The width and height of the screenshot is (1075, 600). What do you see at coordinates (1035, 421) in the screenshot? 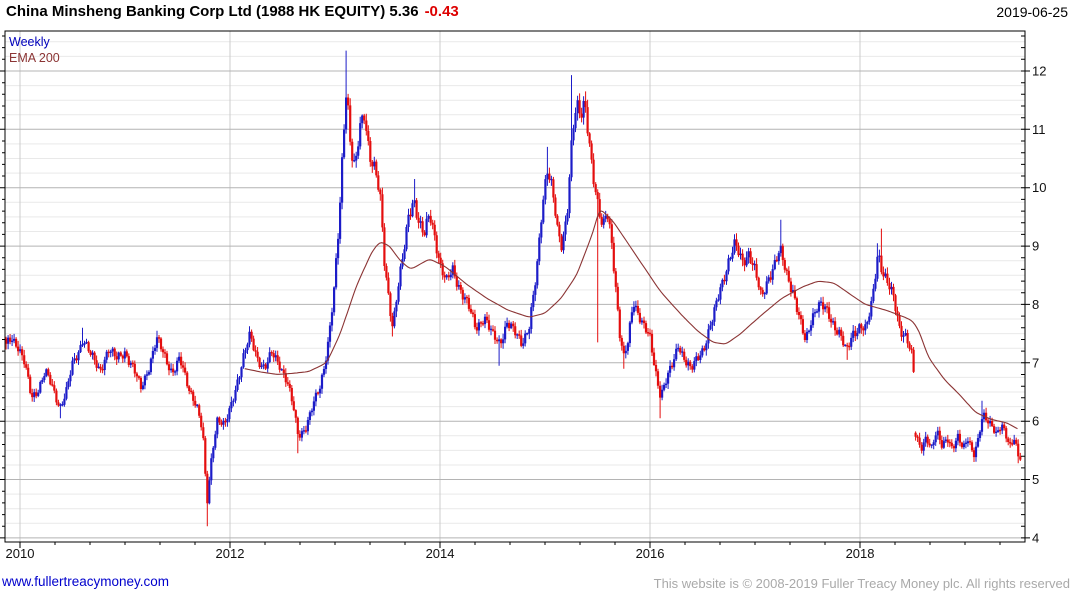
I see `y-axis-label: 6` at bounding box center [1035, 421].